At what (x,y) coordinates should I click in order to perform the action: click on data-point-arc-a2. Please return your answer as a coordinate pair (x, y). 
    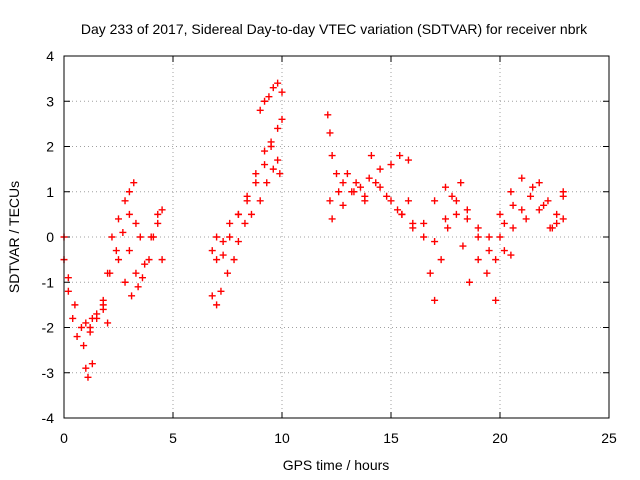
    Looking at the image, I should click on (68, 278).